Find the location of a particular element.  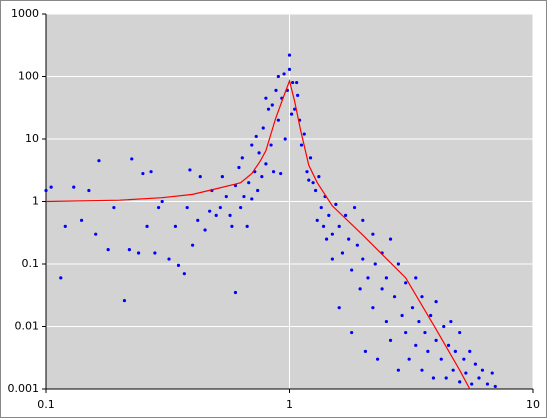

y-tick-label: 1000 is located at coordinates (25, 13).